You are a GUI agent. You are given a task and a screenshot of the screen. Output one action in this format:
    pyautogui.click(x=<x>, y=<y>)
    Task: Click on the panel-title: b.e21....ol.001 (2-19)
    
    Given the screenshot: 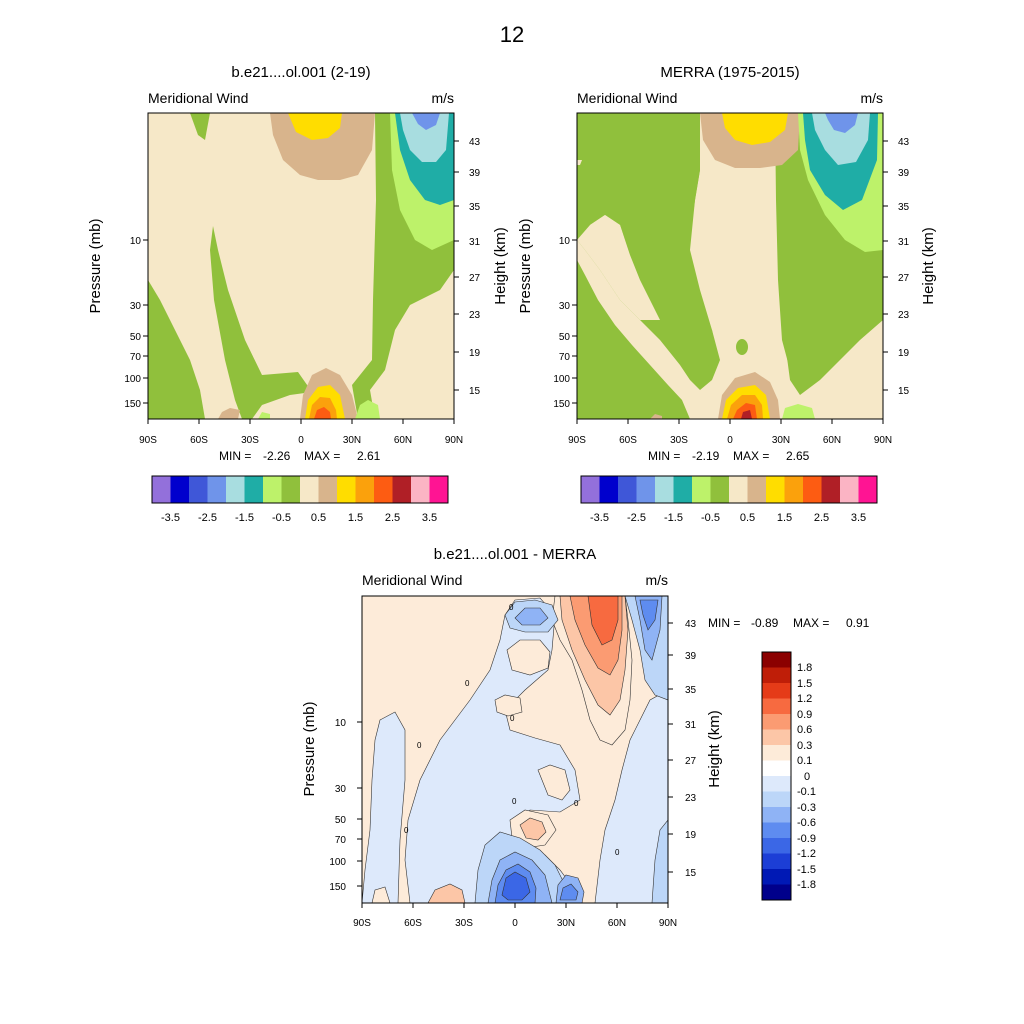 What is the action you would take?
    pyautogui.click(x=300, y=72)
    